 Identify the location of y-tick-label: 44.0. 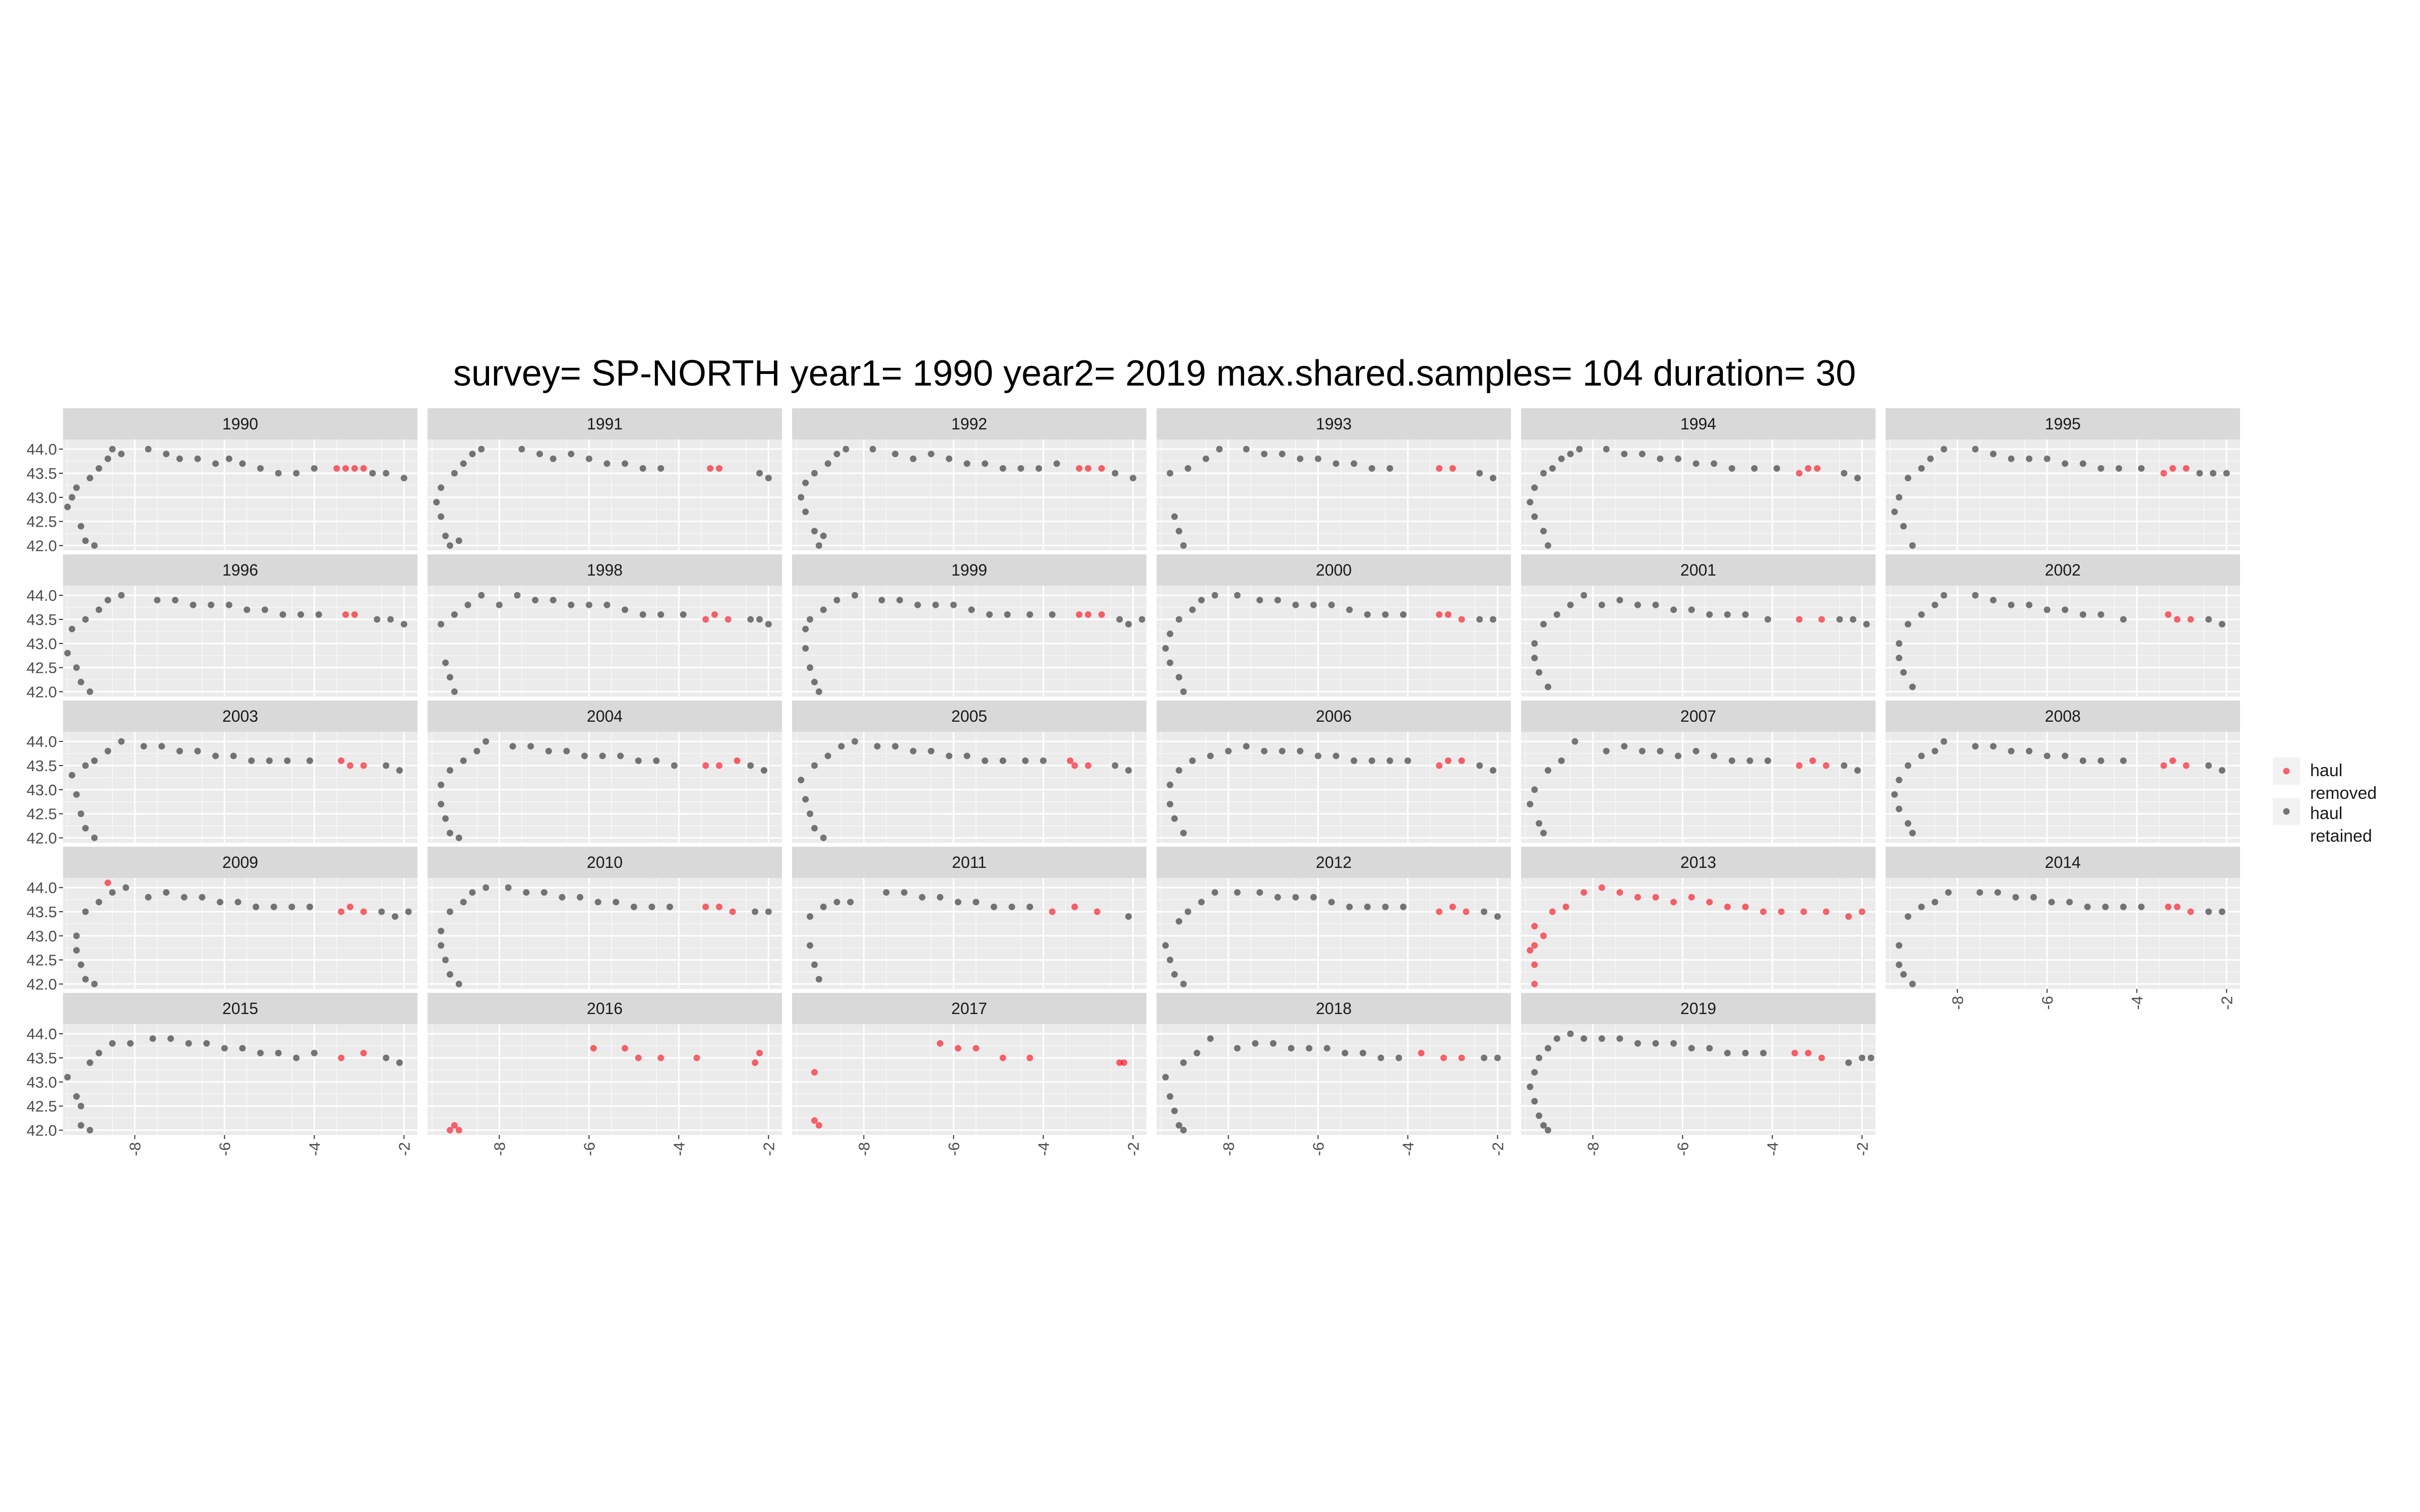
(42, 741).